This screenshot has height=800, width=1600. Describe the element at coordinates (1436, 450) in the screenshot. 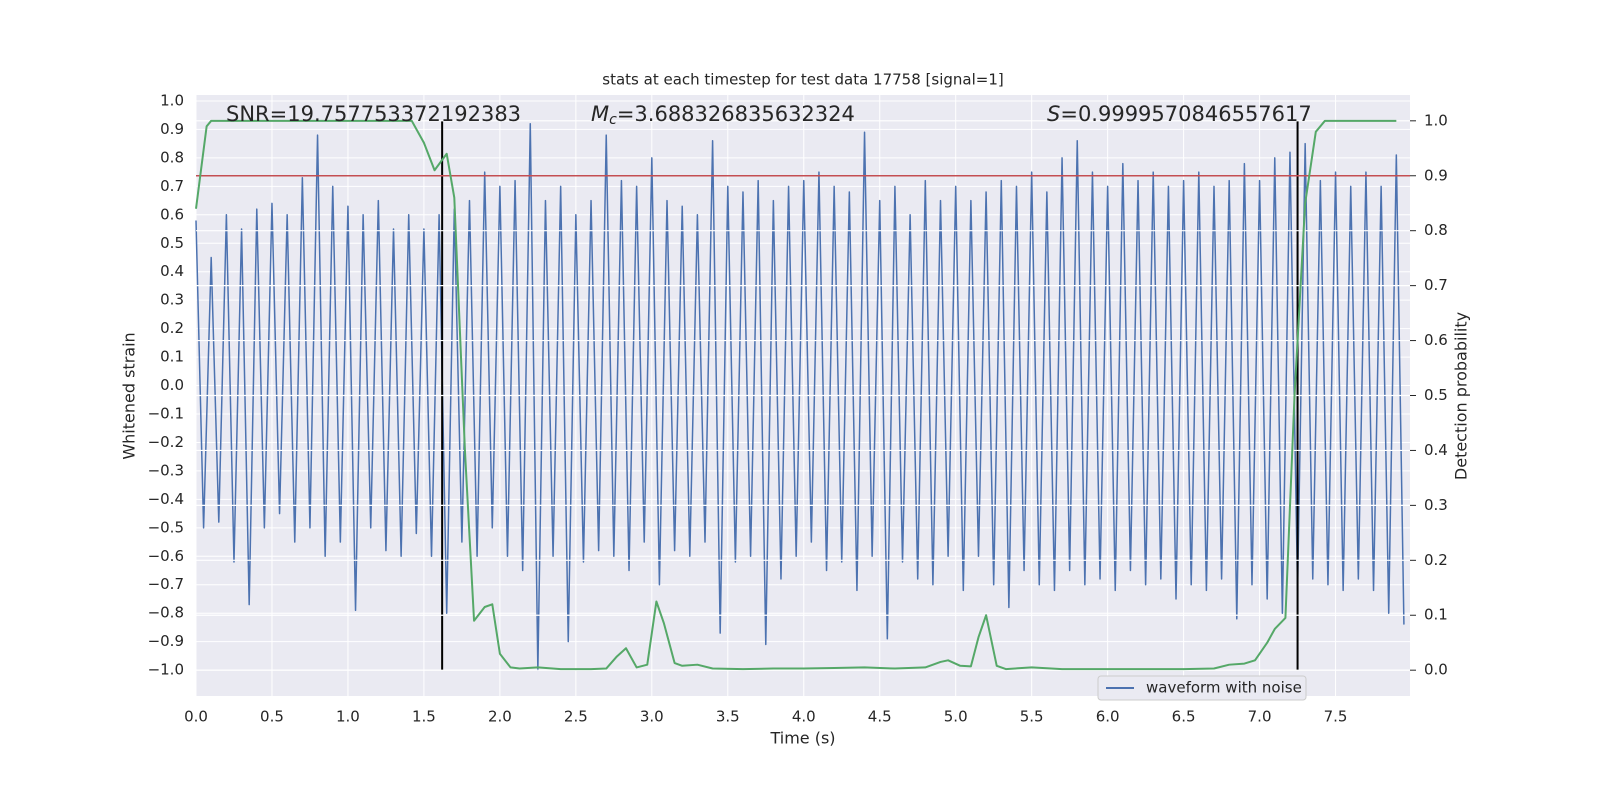

I see `y2-tick-label: 0.4` at that location.